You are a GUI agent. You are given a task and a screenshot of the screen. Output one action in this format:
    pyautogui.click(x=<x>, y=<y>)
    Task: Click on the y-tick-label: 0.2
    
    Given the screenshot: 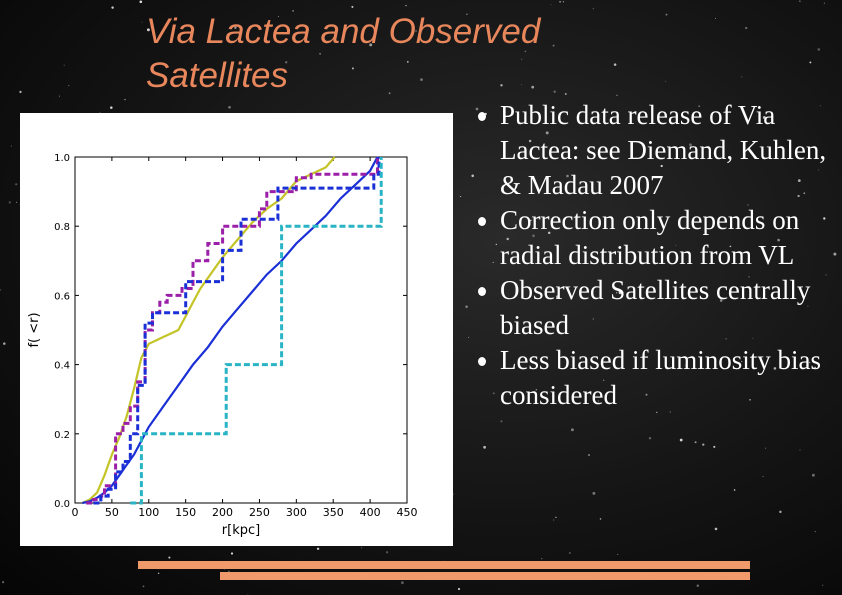 What is the action you would take?
    pyautogui.click(x=62, y=435)
    